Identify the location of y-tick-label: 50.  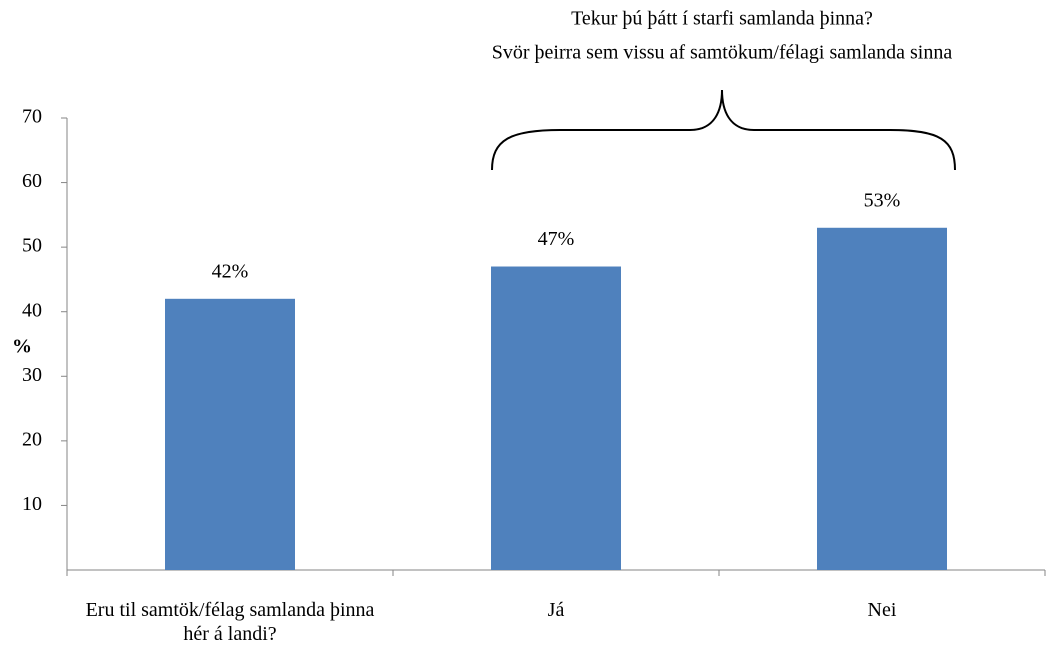
(32, 246).